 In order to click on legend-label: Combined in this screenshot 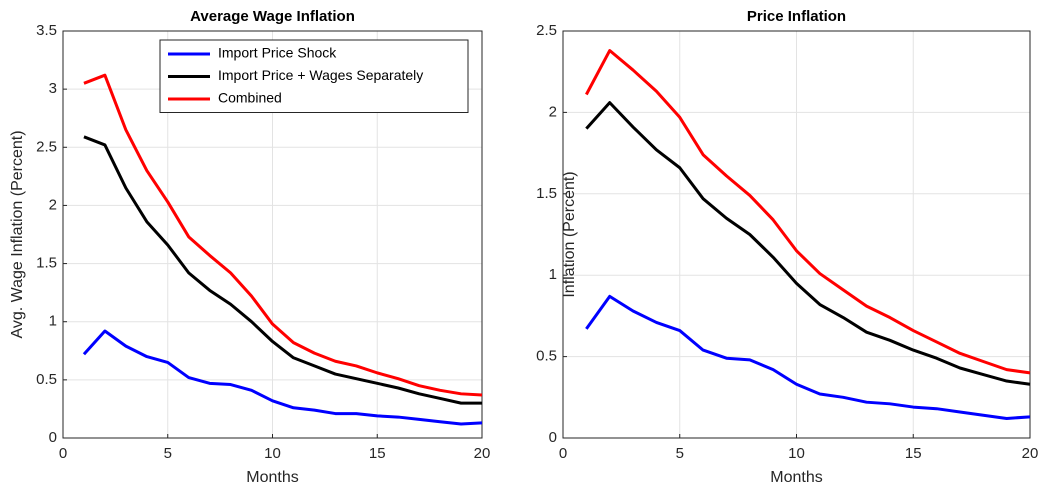, I will do `click(250, 98)`.